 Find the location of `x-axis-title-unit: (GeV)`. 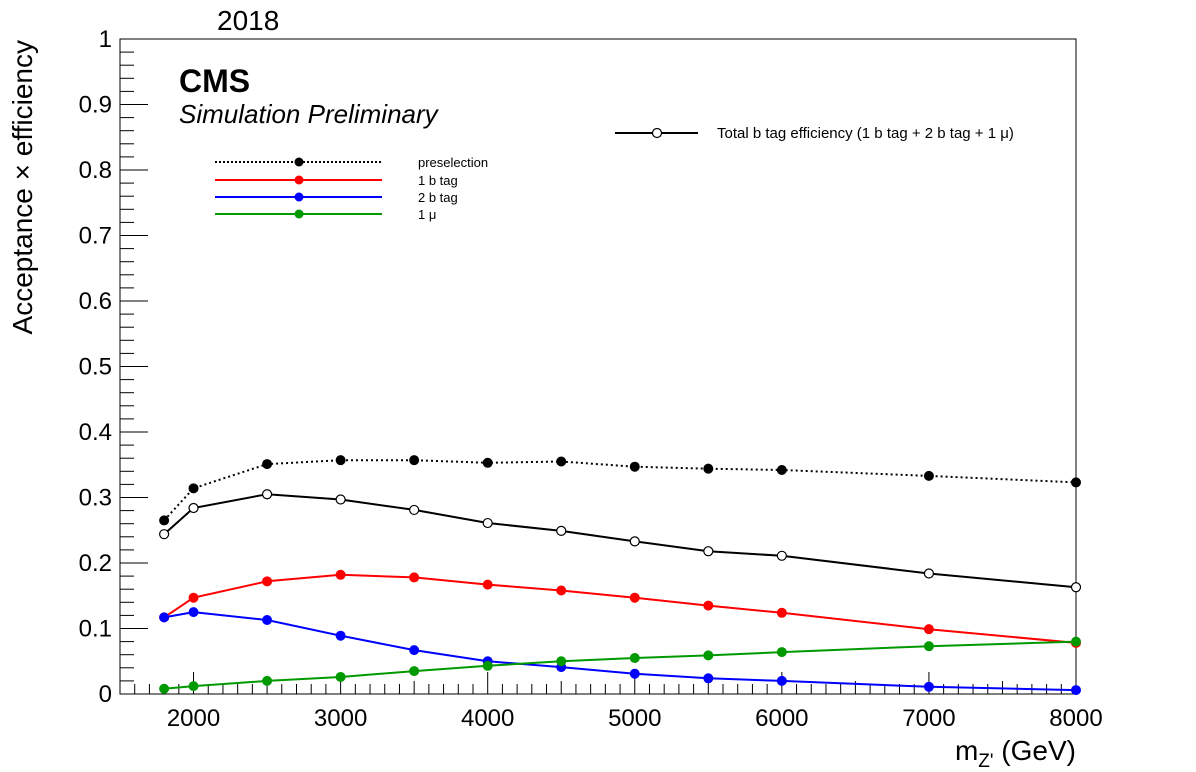

x-axis-title-unit: (GeV) is located at coordinates (1035, 750).